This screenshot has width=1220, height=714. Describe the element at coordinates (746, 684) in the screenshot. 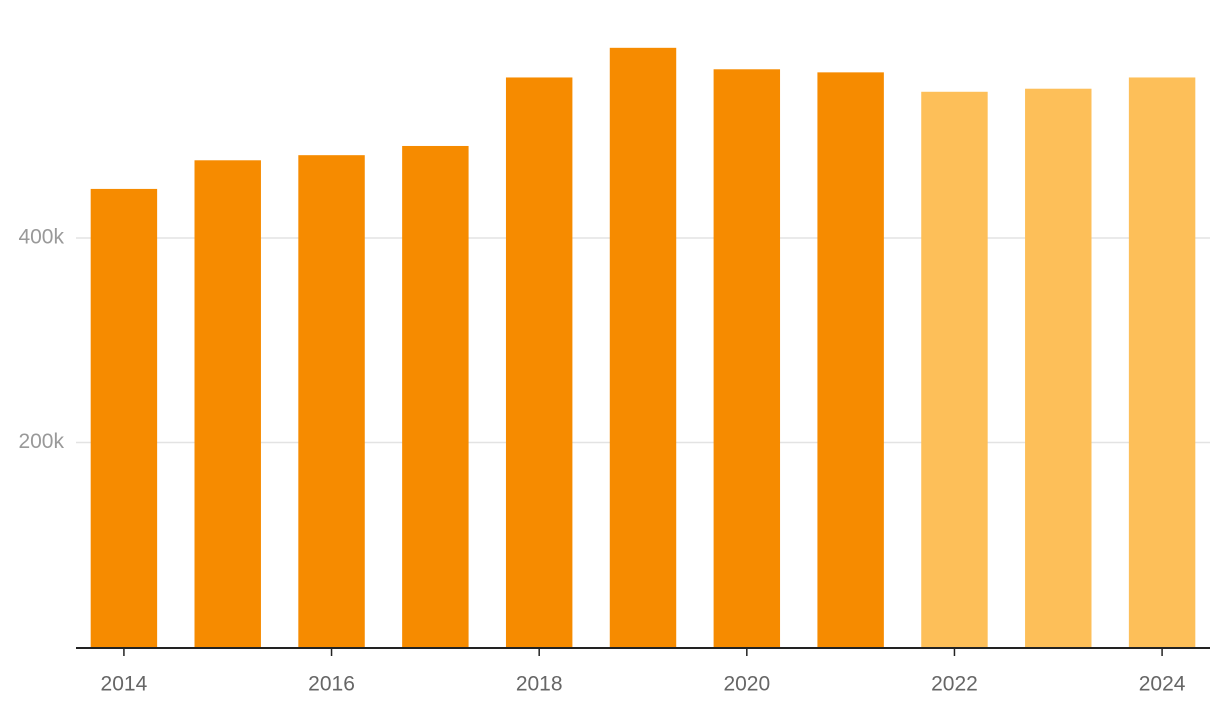

I see `x-tick-label: 2020` at that location.